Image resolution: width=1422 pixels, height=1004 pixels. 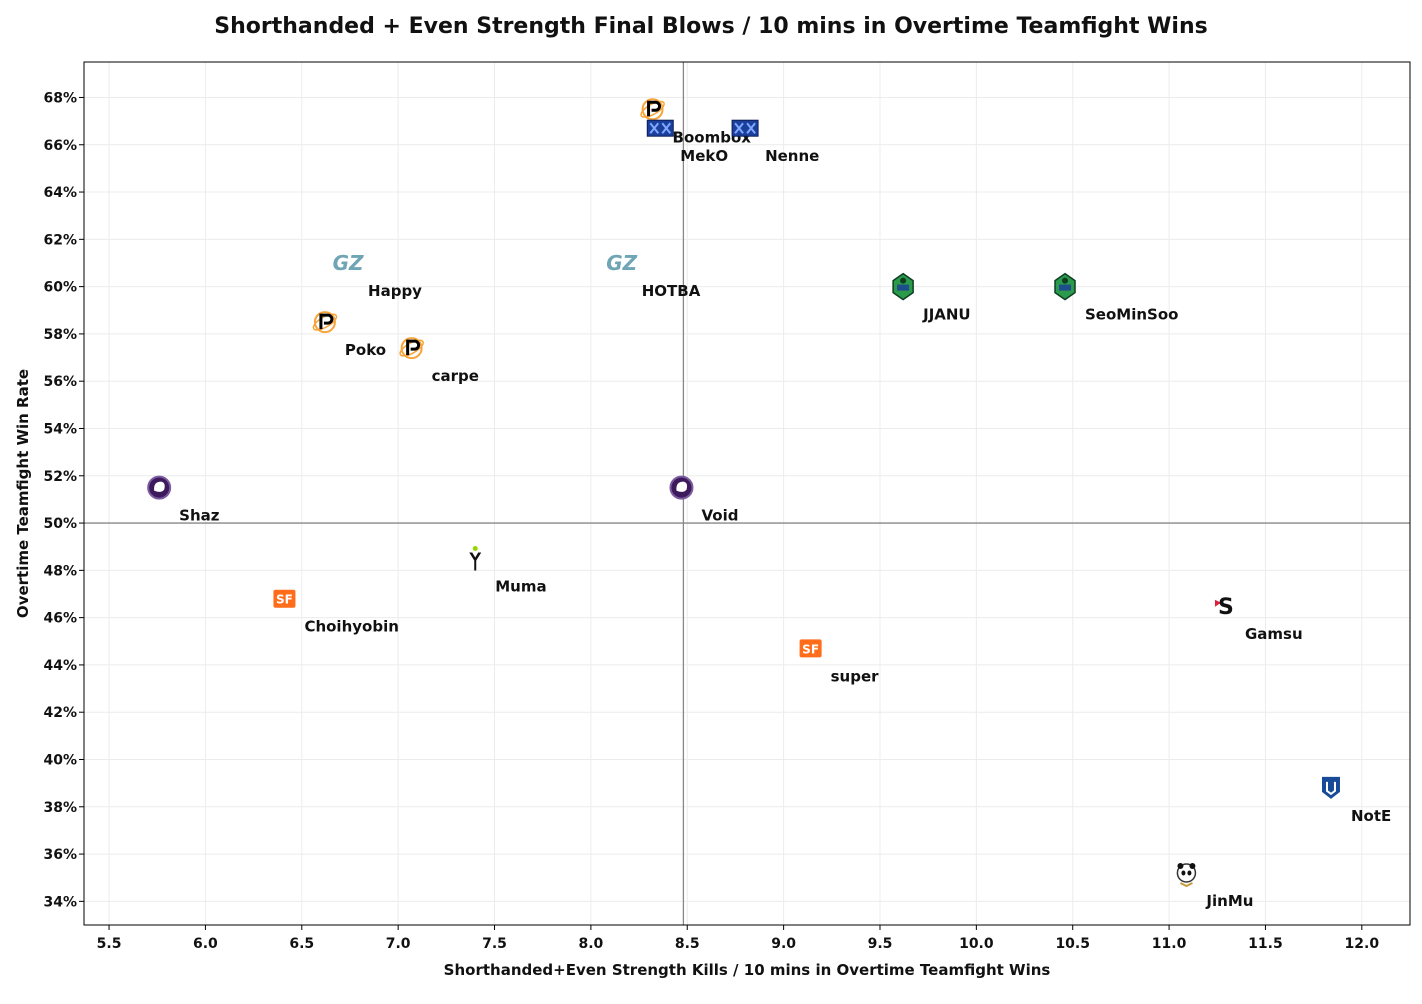 I want to click on y-tick-label: 48%, so click(x=60, y=571).